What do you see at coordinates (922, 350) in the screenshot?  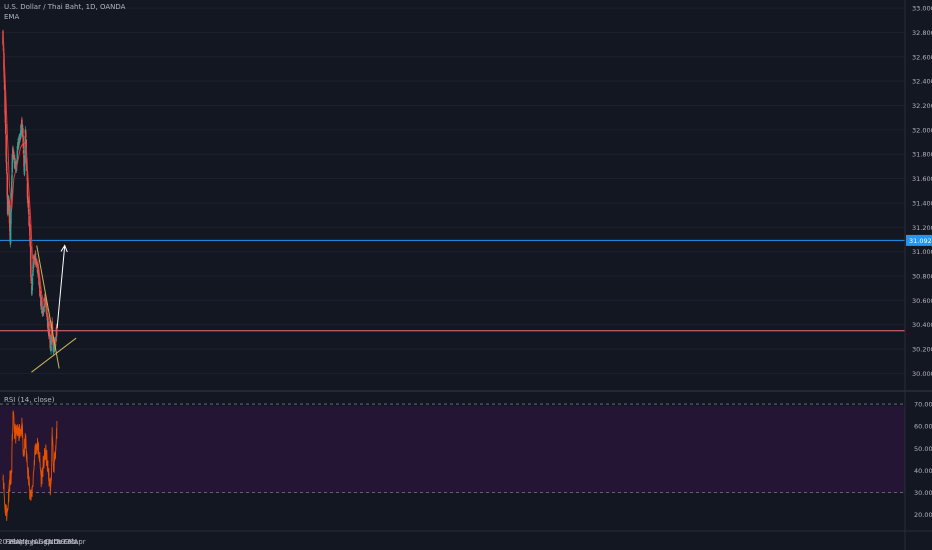 I see `price-axis-label: 30.200` at bounding box center [922, 350].